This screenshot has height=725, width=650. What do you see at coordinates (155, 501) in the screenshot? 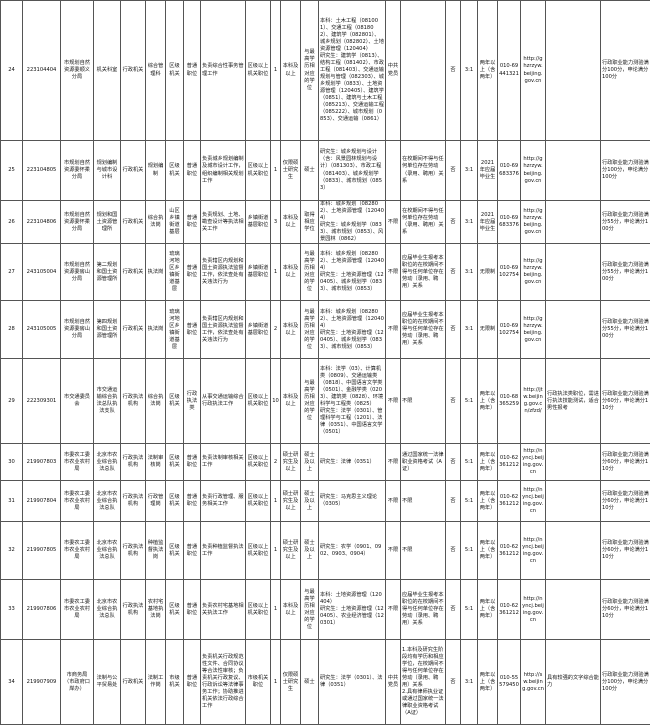
I see `table-cell: 行政管理岗` at bounding box center [155, 501].